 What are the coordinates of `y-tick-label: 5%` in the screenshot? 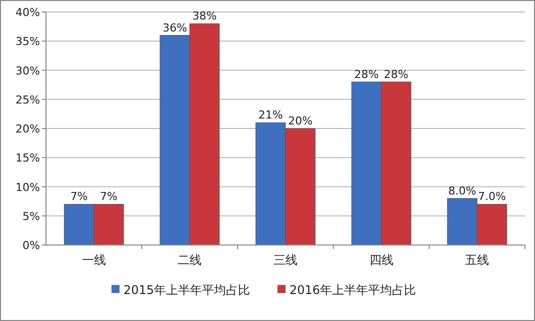 It's located at (31, 216).